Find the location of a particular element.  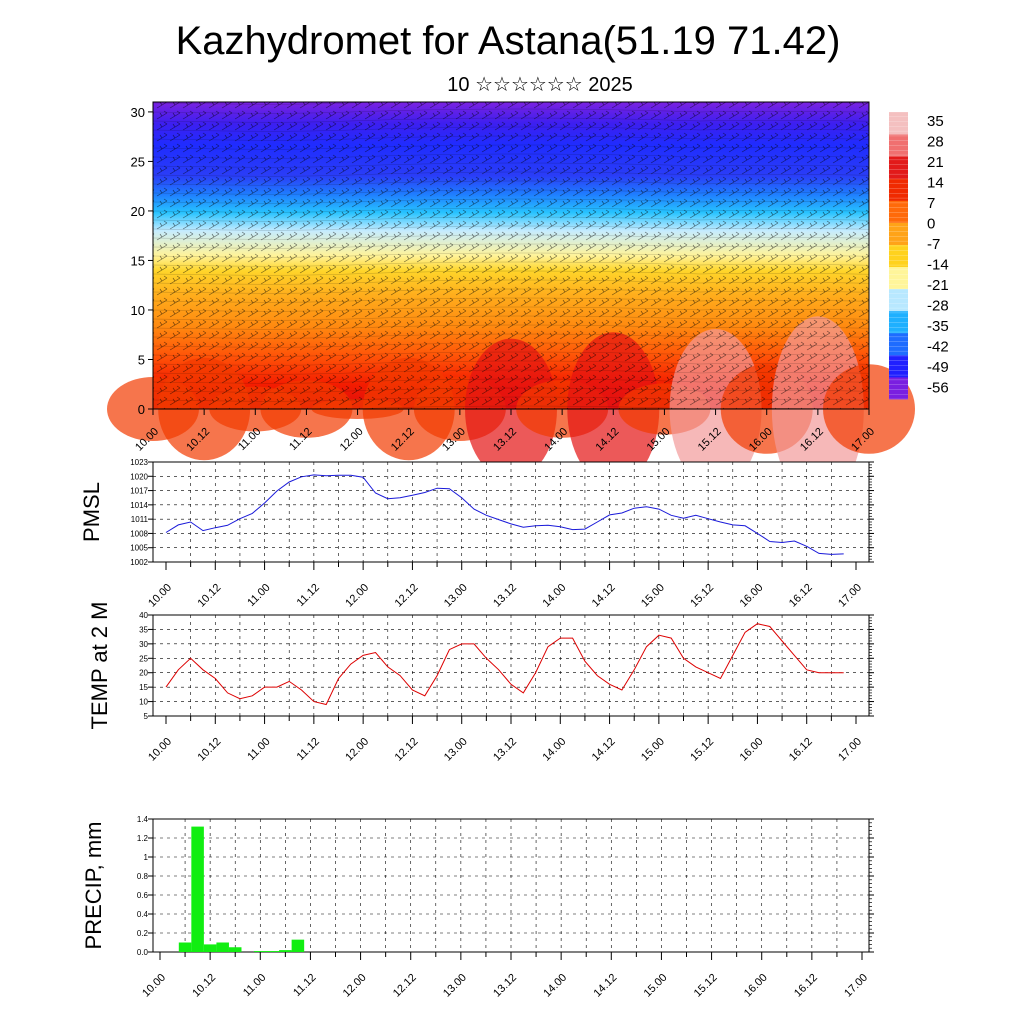

figure-subtitle: 10 ☆☆☆☆☆☆ 2025 is located at coordinates (539, 85).